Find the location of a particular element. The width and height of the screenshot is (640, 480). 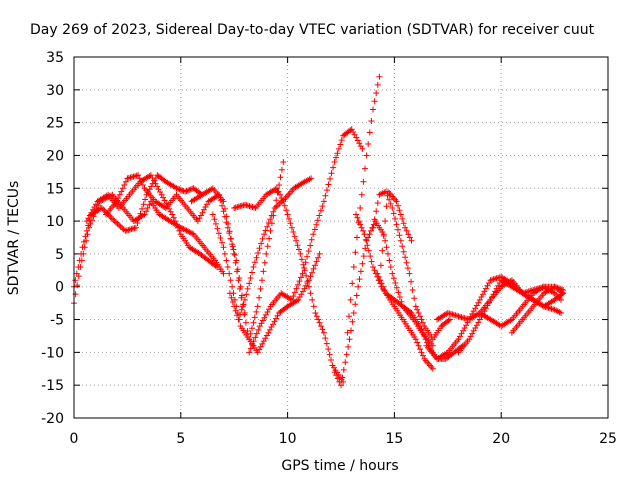

x-tick-label: 25 is located at coordinates (608, 439).